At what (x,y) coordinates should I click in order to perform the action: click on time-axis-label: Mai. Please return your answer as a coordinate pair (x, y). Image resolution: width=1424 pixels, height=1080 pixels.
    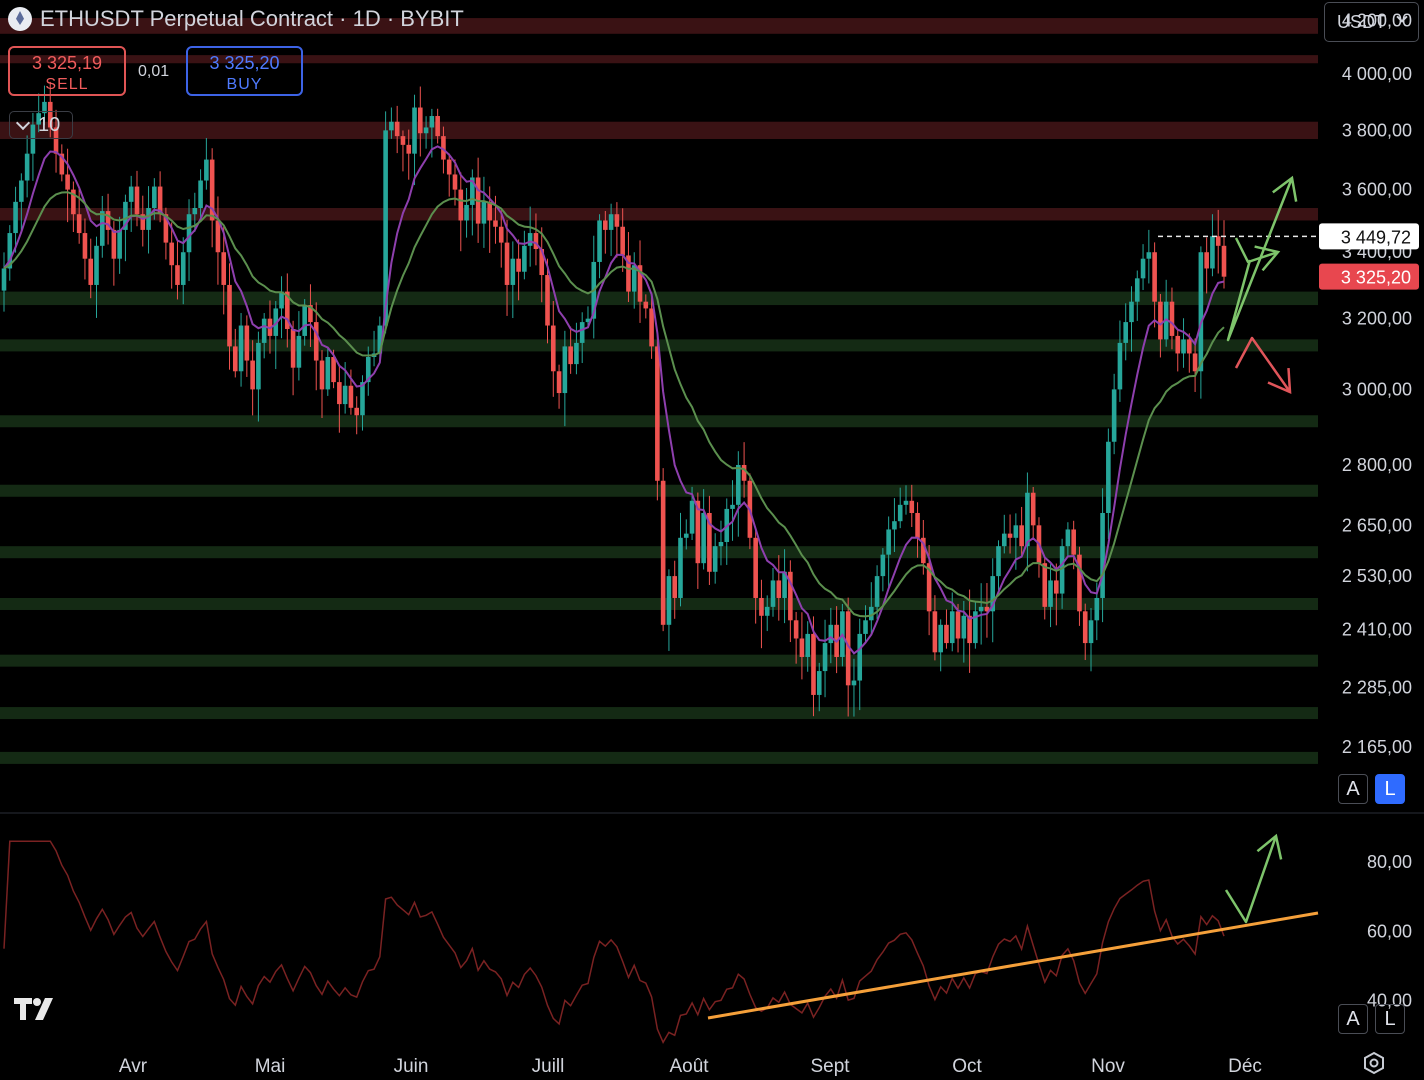
    Looking at the image, I should click on (270, 1066).